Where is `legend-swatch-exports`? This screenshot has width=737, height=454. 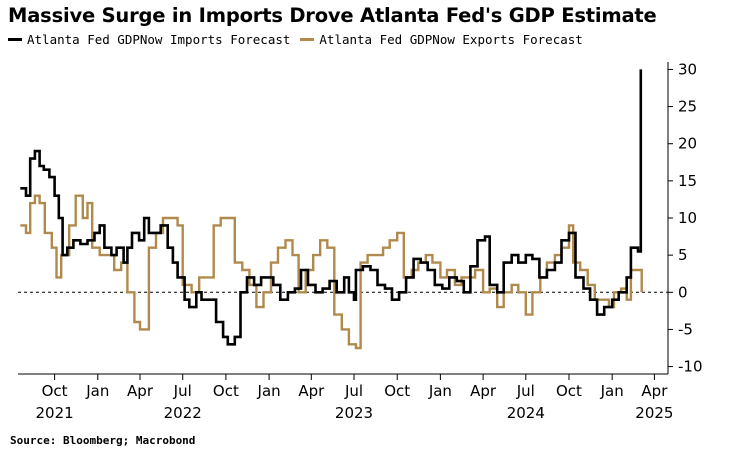
legend-swatch-exports is located at coordinates (307, 39).